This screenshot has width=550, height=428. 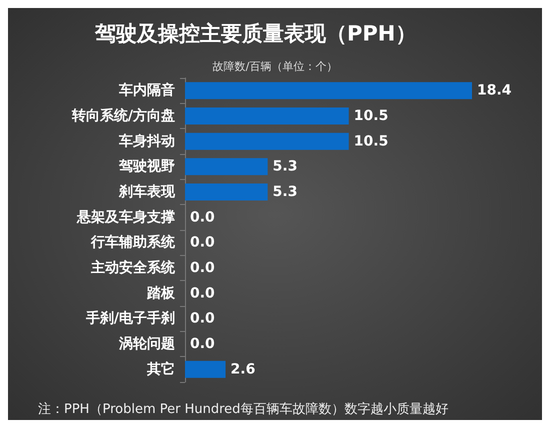 What do you see at coordinates (125, 217) in the screenshot?
I see `y-tick-label: 悬架及车身支撑` at bounding box center [125, 217].